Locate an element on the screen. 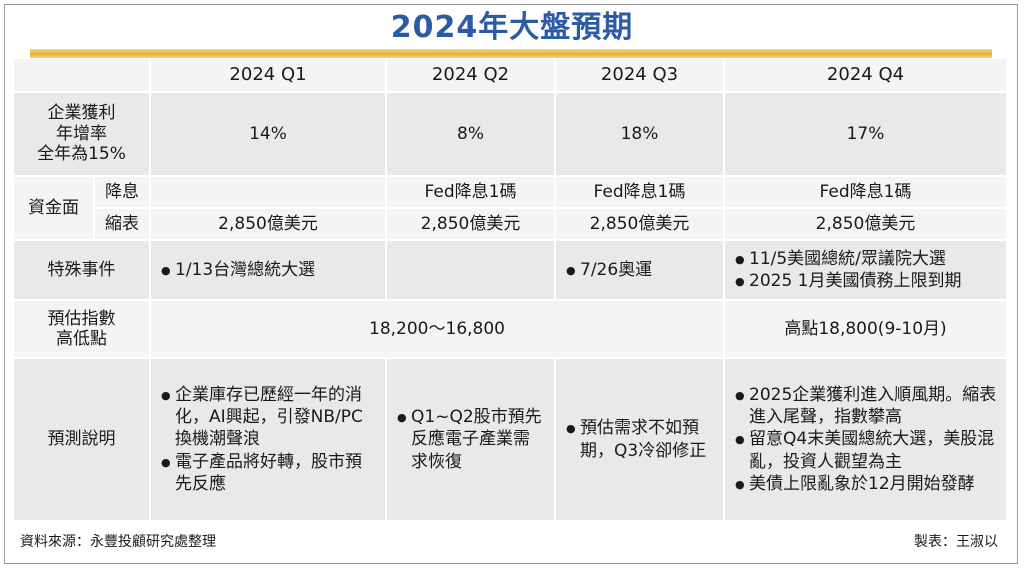 Image resolution: width=1024 pixels, height=570 pixels. index-row: 預估指數 高低點 18,200～16,800 高點18,800(9-10月) is located at coordinates (511, 329).